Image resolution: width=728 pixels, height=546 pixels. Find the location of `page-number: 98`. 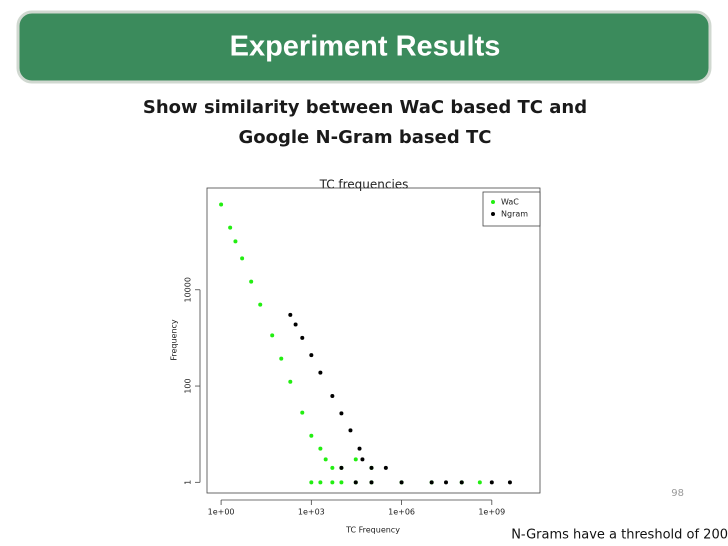

page-number: 98 is located at coordinates (677, 493).